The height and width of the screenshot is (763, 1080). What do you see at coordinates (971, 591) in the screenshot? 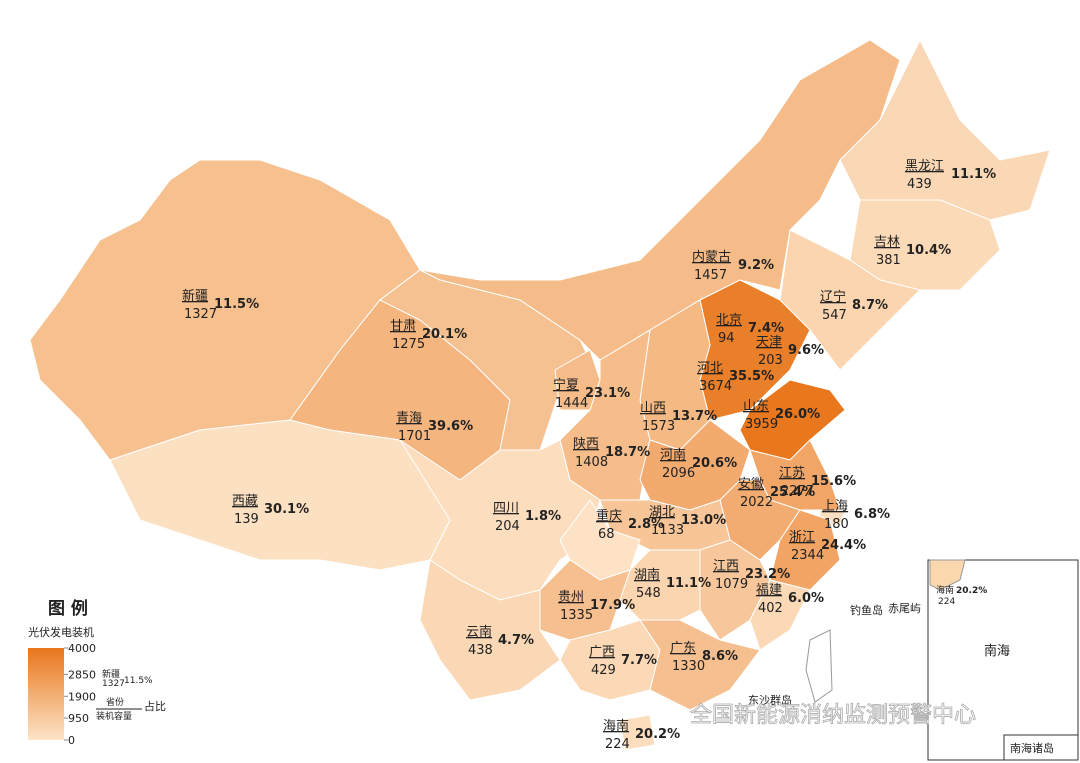
I see `inset-share: 20.2%` at bounding box center [971, 591].